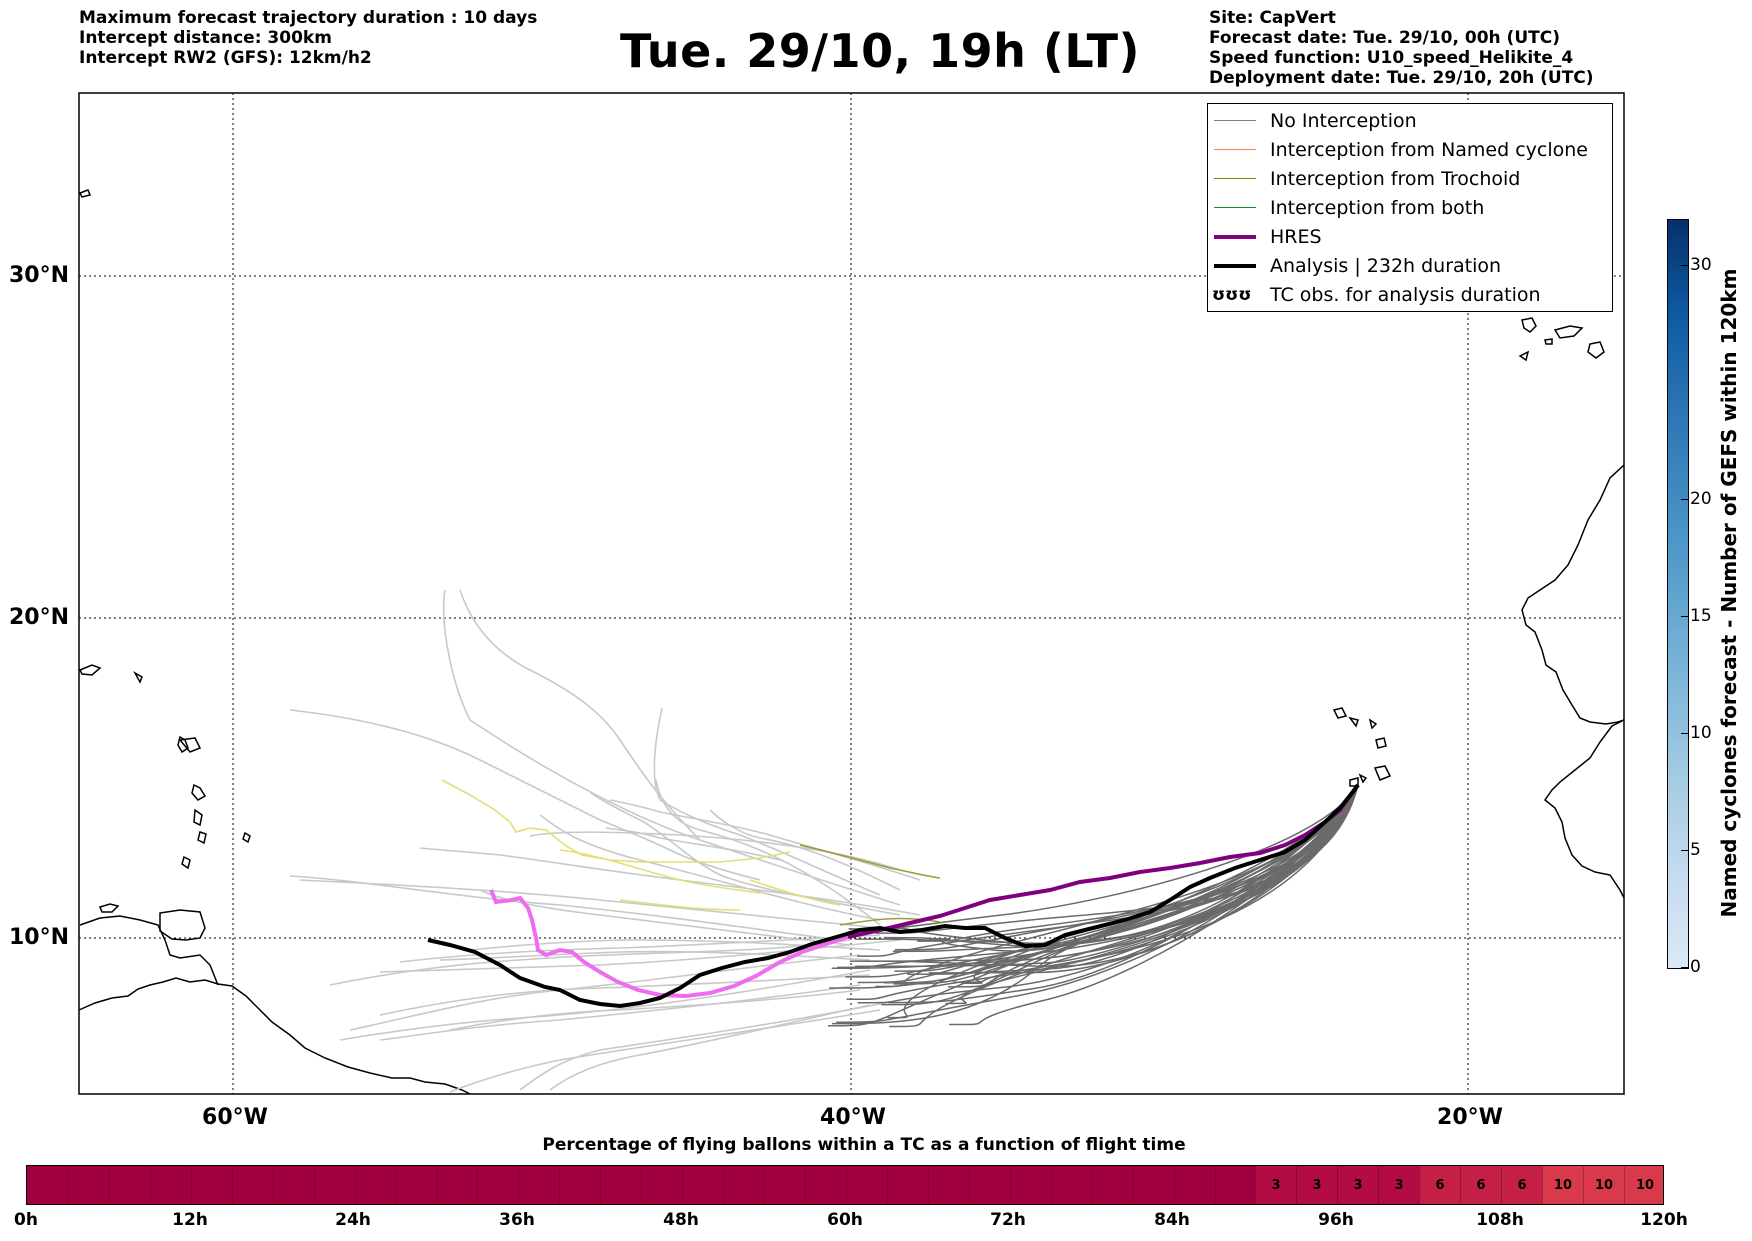  Describe the element at coordinates (1643, 1185) in the screenshot. I see `bar-cell: 10` at that location.